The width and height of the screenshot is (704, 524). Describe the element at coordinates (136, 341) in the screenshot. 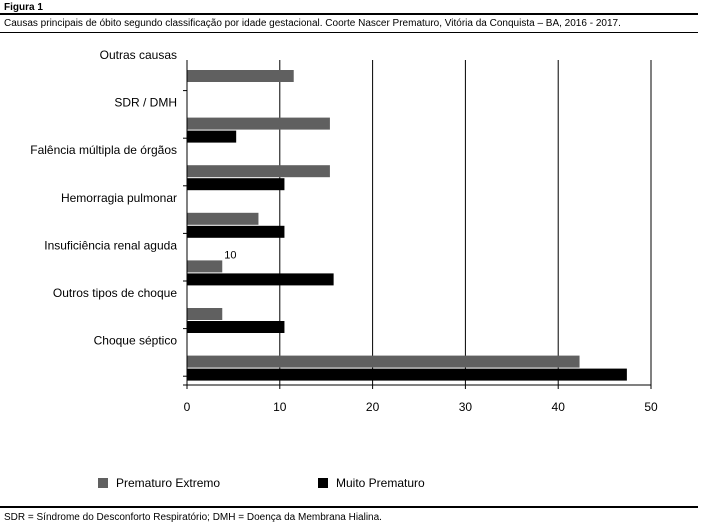

I see `category-label: Choque séptico` at that location.